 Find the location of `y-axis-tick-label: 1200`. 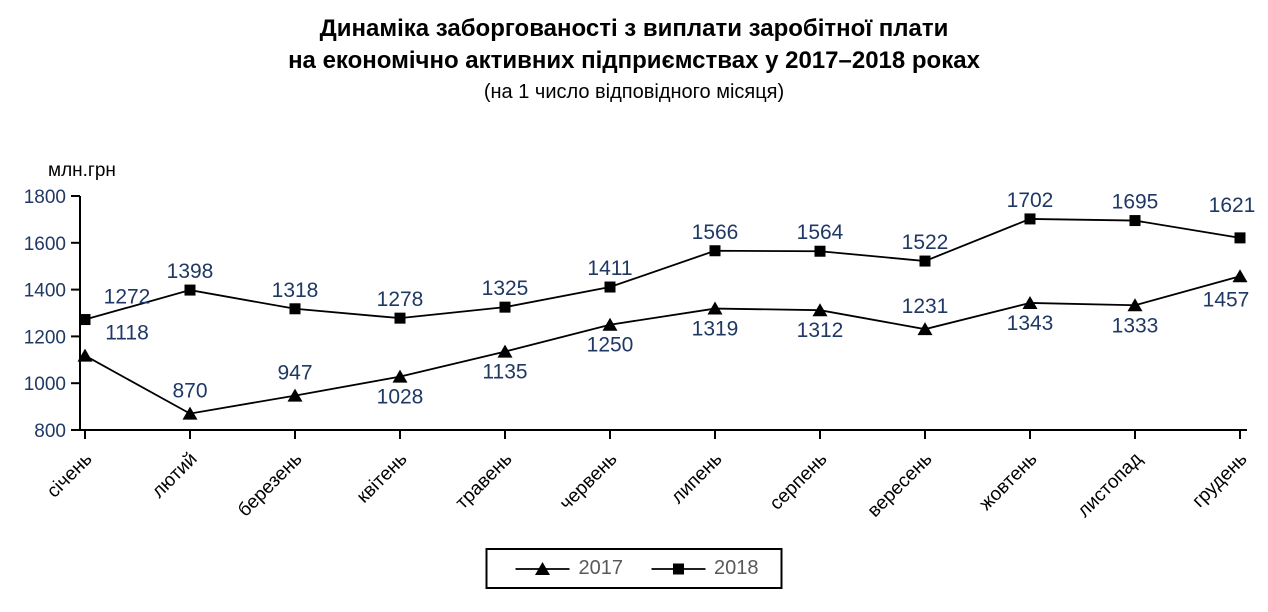

y-axis-tick-label: 1200 is located at coordinates (45, 337).